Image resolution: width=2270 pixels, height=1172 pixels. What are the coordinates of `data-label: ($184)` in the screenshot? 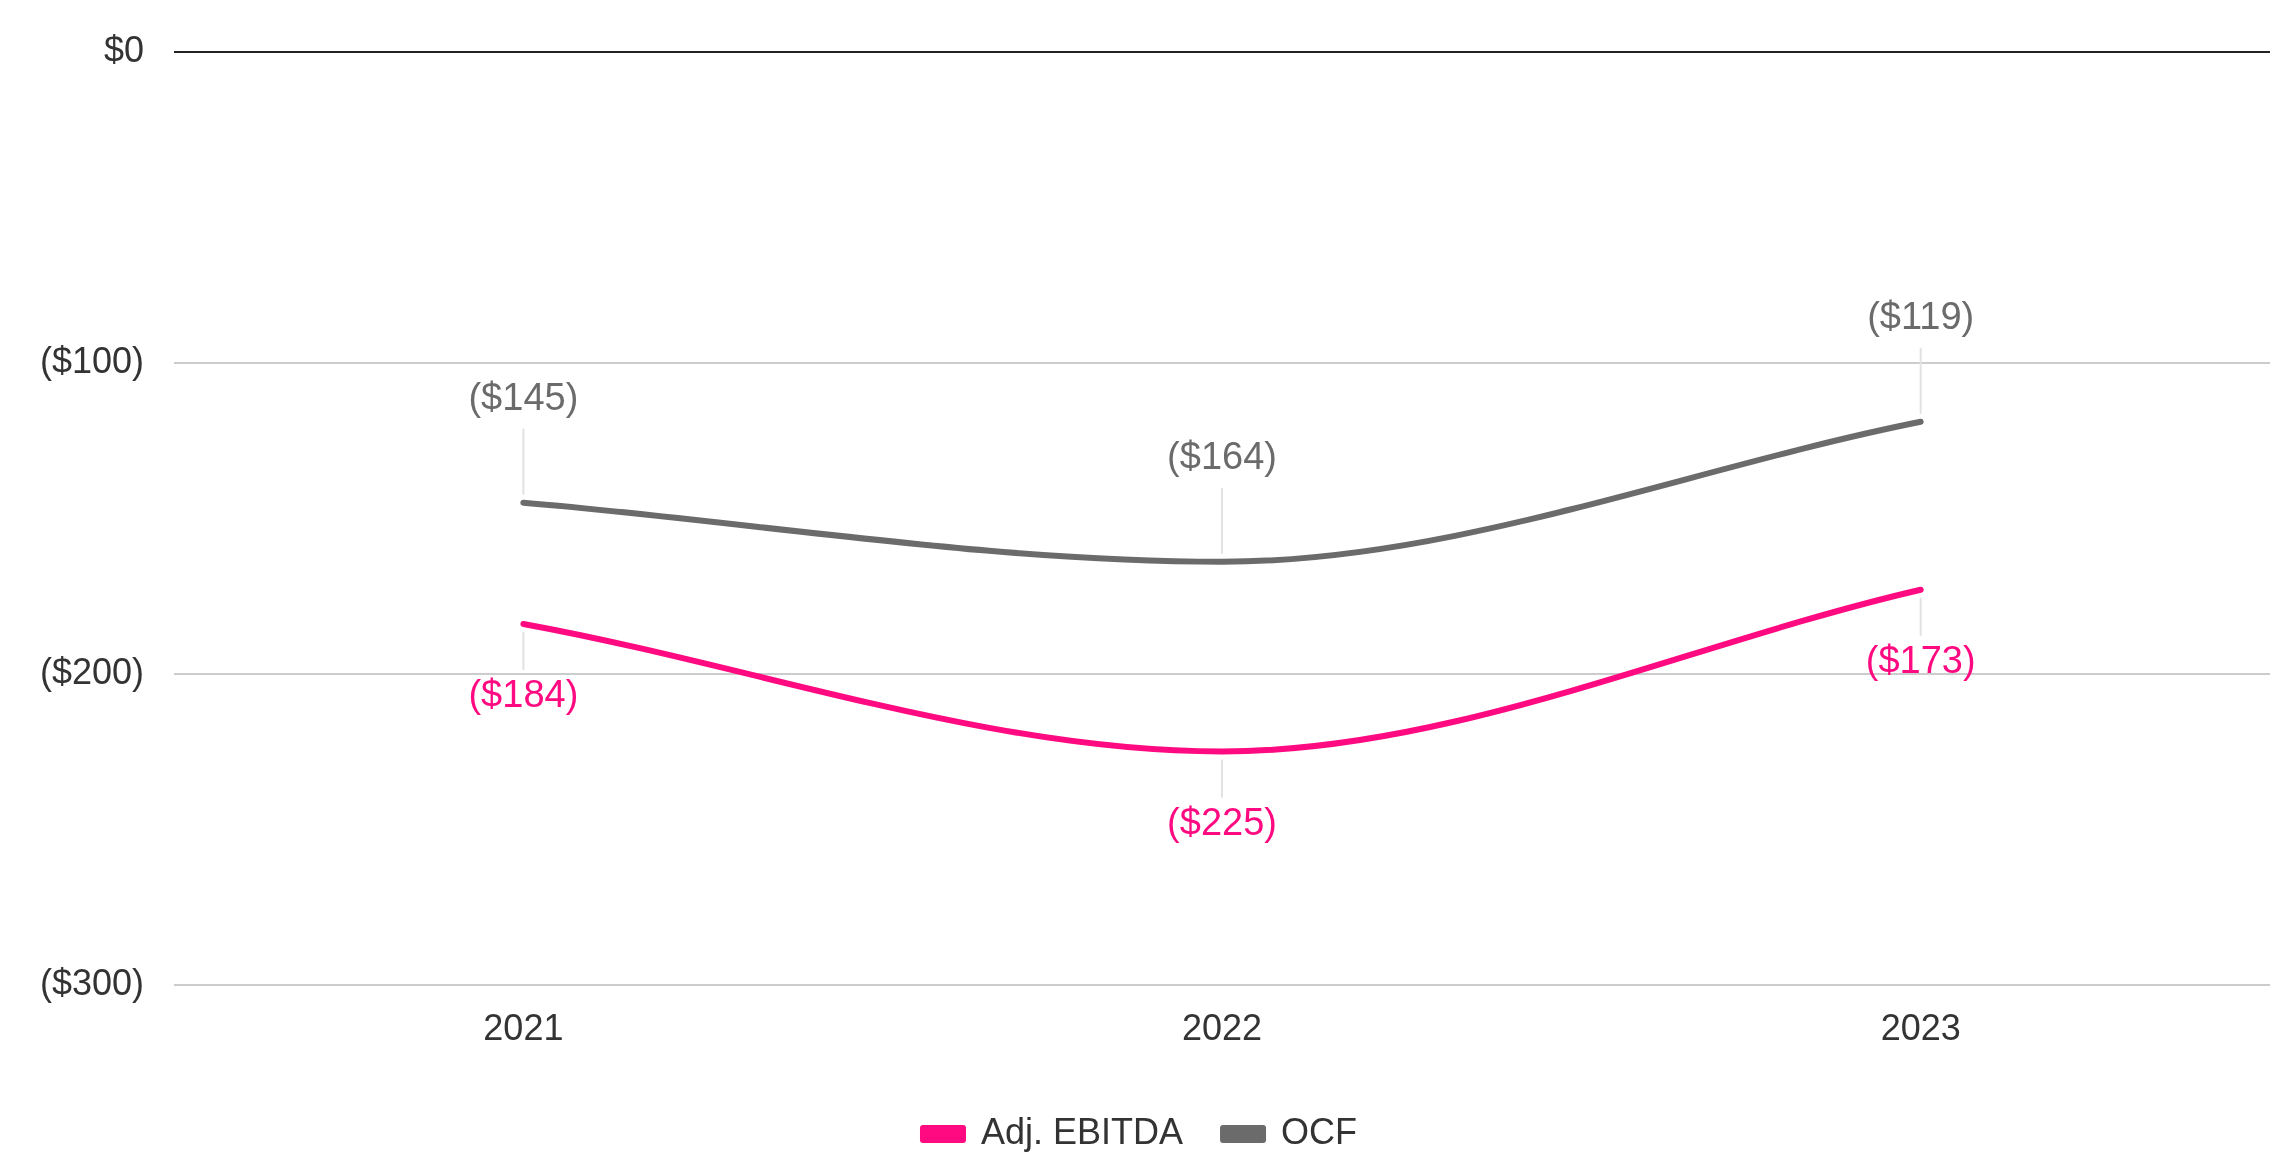 It's located at (523, 694).